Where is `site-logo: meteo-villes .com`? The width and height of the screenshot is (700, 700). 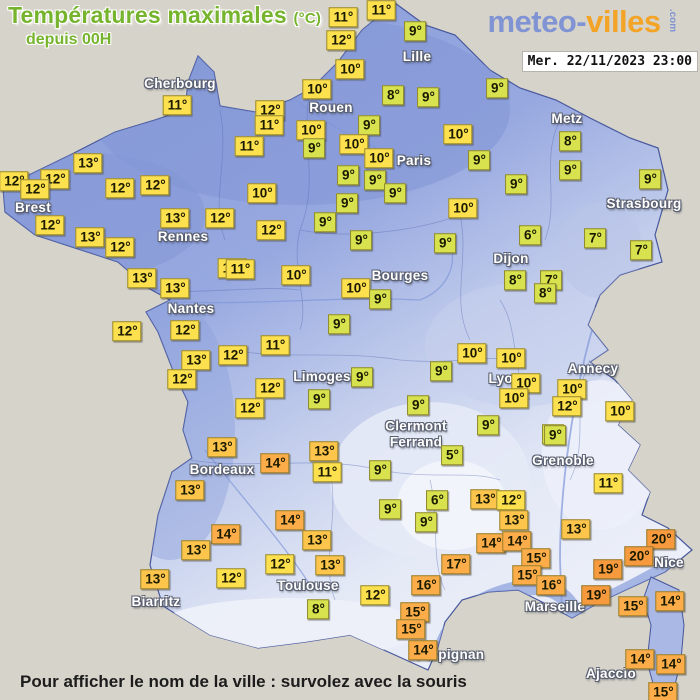 site-logo: meteo-villes .com is located at coordinates (585, 22).